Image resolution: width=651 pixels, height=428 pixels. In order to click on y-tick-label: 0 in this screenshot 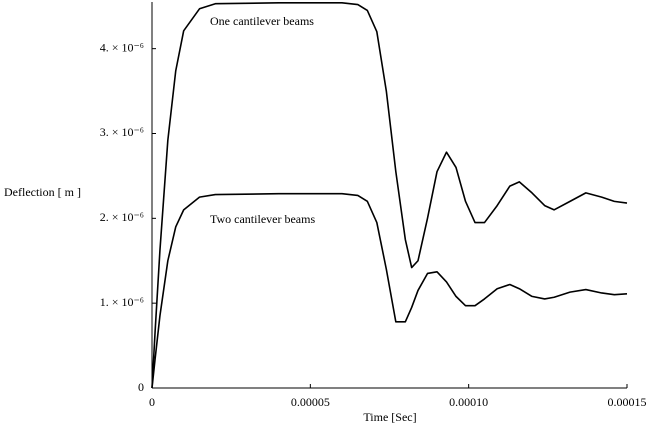, I will do `click(141, 387)`.